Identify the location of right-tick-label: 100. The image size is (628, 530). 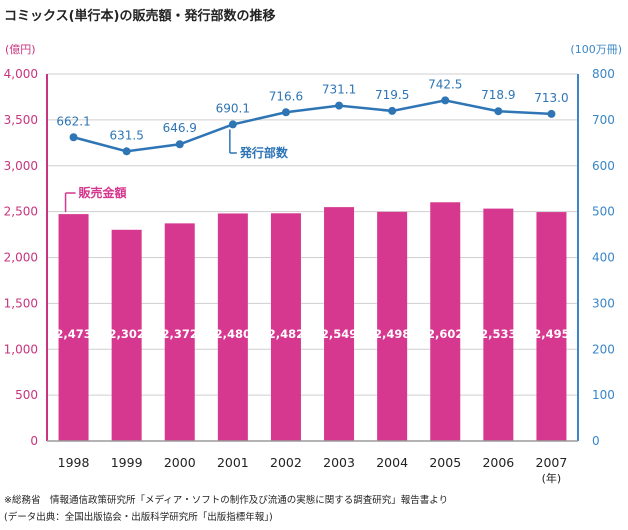
(603, 395).